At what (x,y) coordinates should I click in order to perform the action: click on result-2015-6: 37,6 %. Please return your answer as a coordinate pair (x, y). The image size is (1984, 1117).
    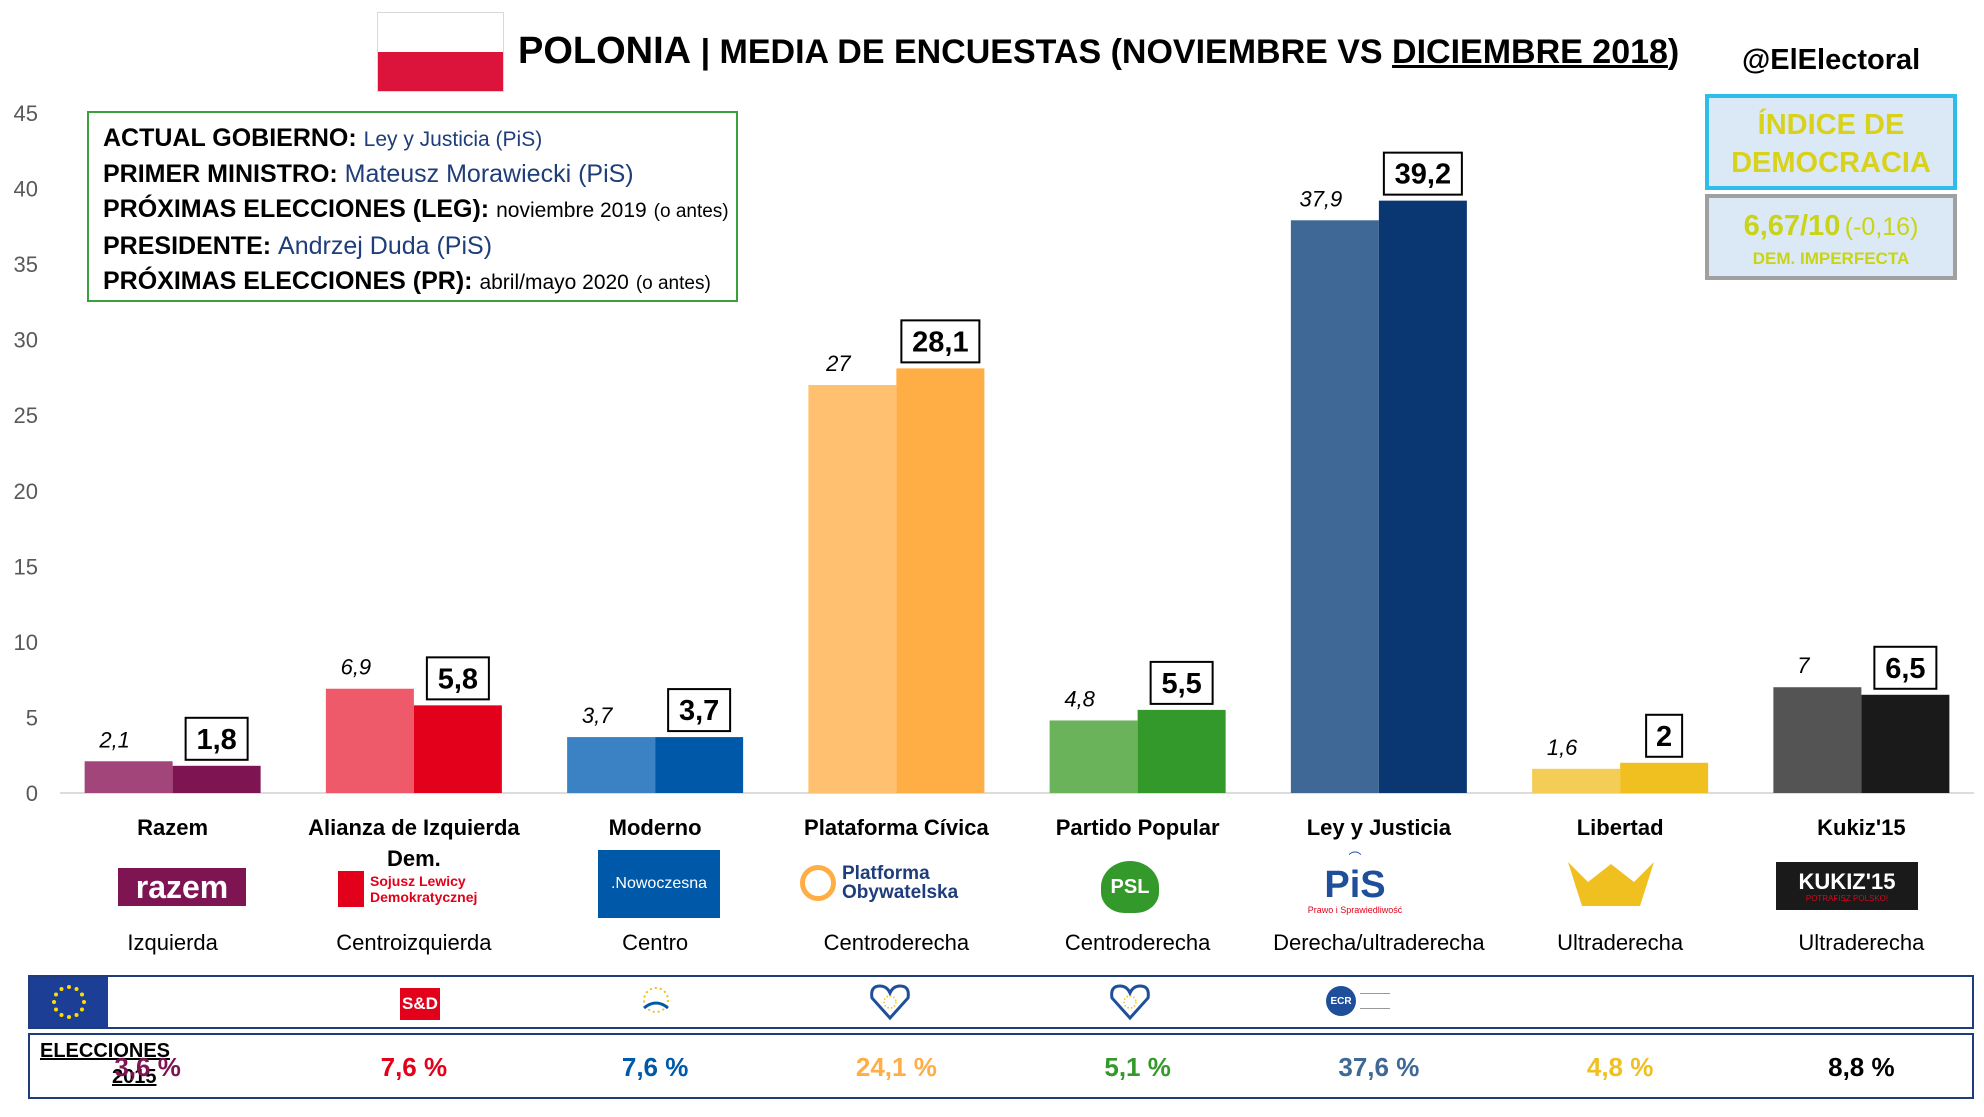
    Looking at the image, I should click on (1379, 1067).